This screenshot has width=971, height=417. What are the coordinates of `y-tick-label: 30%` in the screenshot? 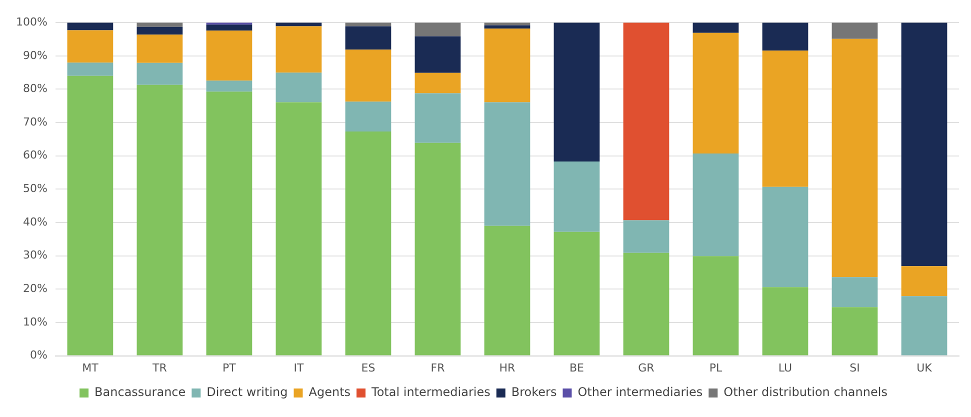 It's located at (35, 255).